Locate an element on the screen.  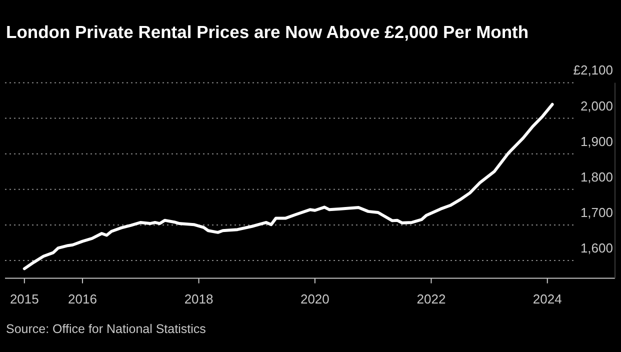
x-tick-label: 2015 is located at coordinates (24, 298).